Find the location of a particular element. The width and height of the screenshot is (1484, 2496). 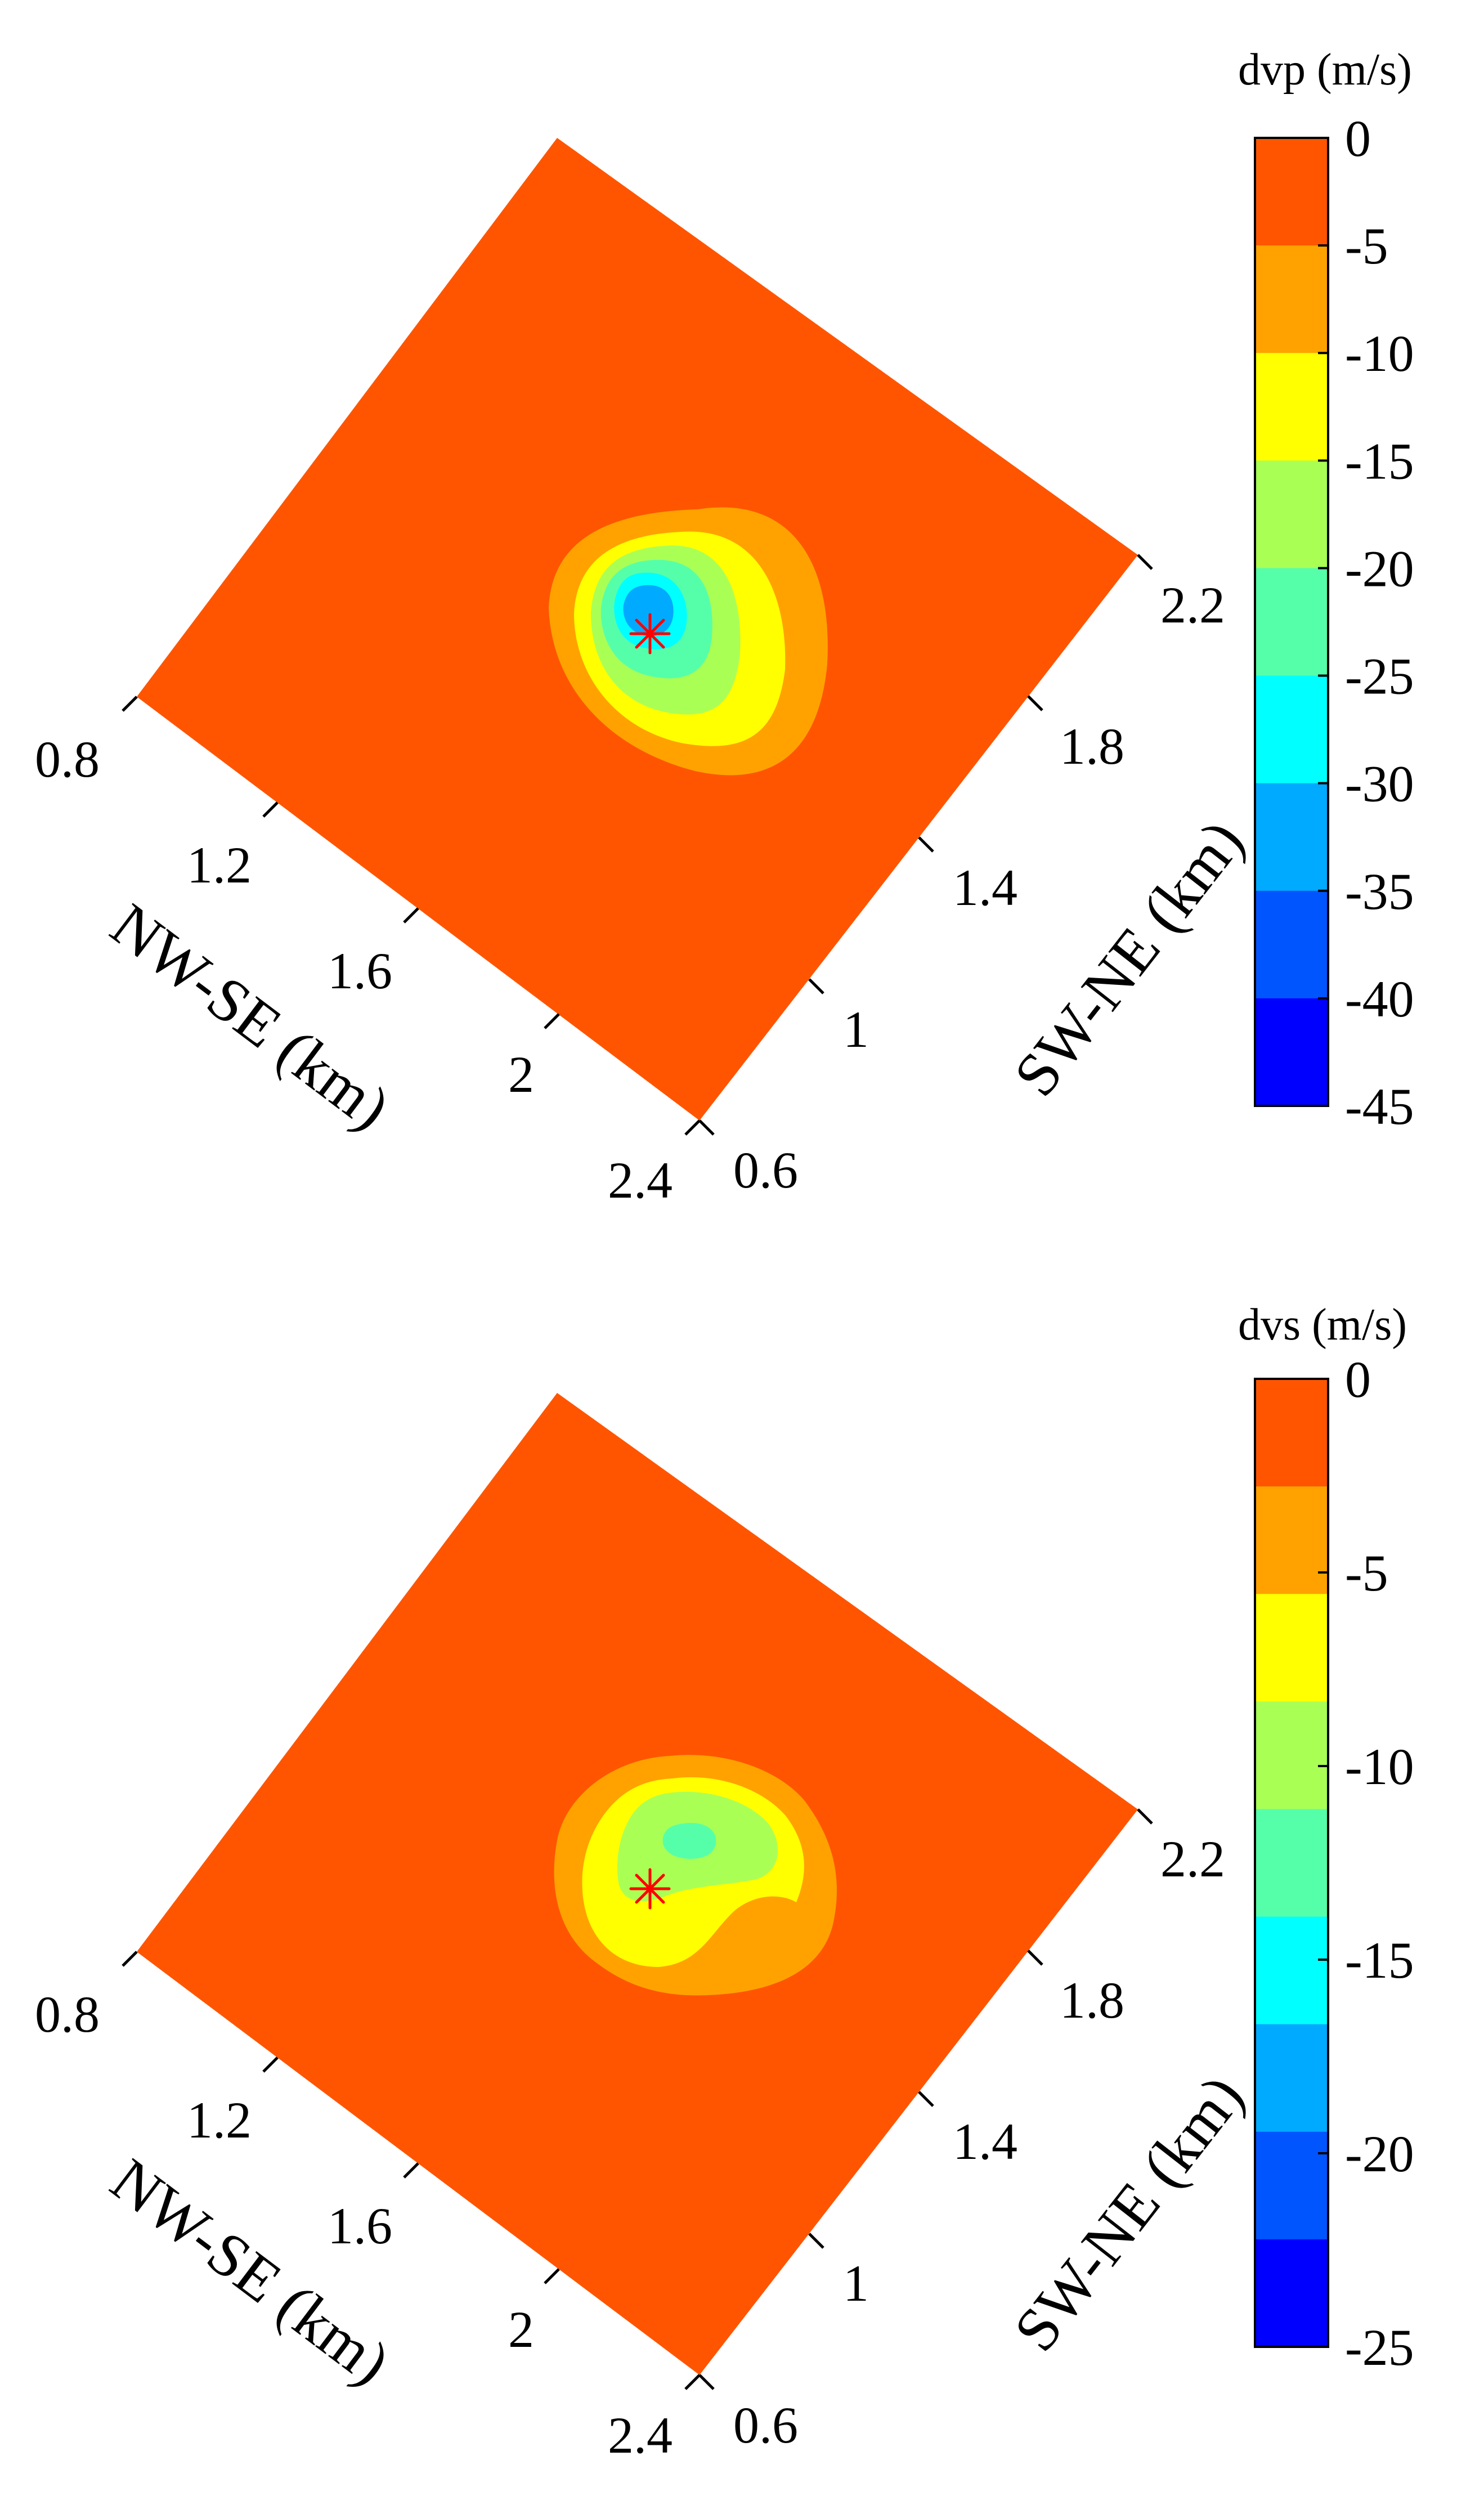

colorbar-tick-label: -40 is located at coordinates (1379, 999).